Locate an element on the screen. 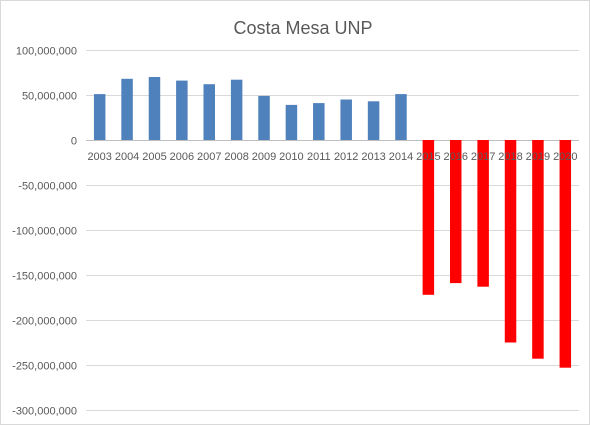 The width and height of the screenshot is (590, 425). x-tick-label: 2004 is located at coordinates (127, 157).